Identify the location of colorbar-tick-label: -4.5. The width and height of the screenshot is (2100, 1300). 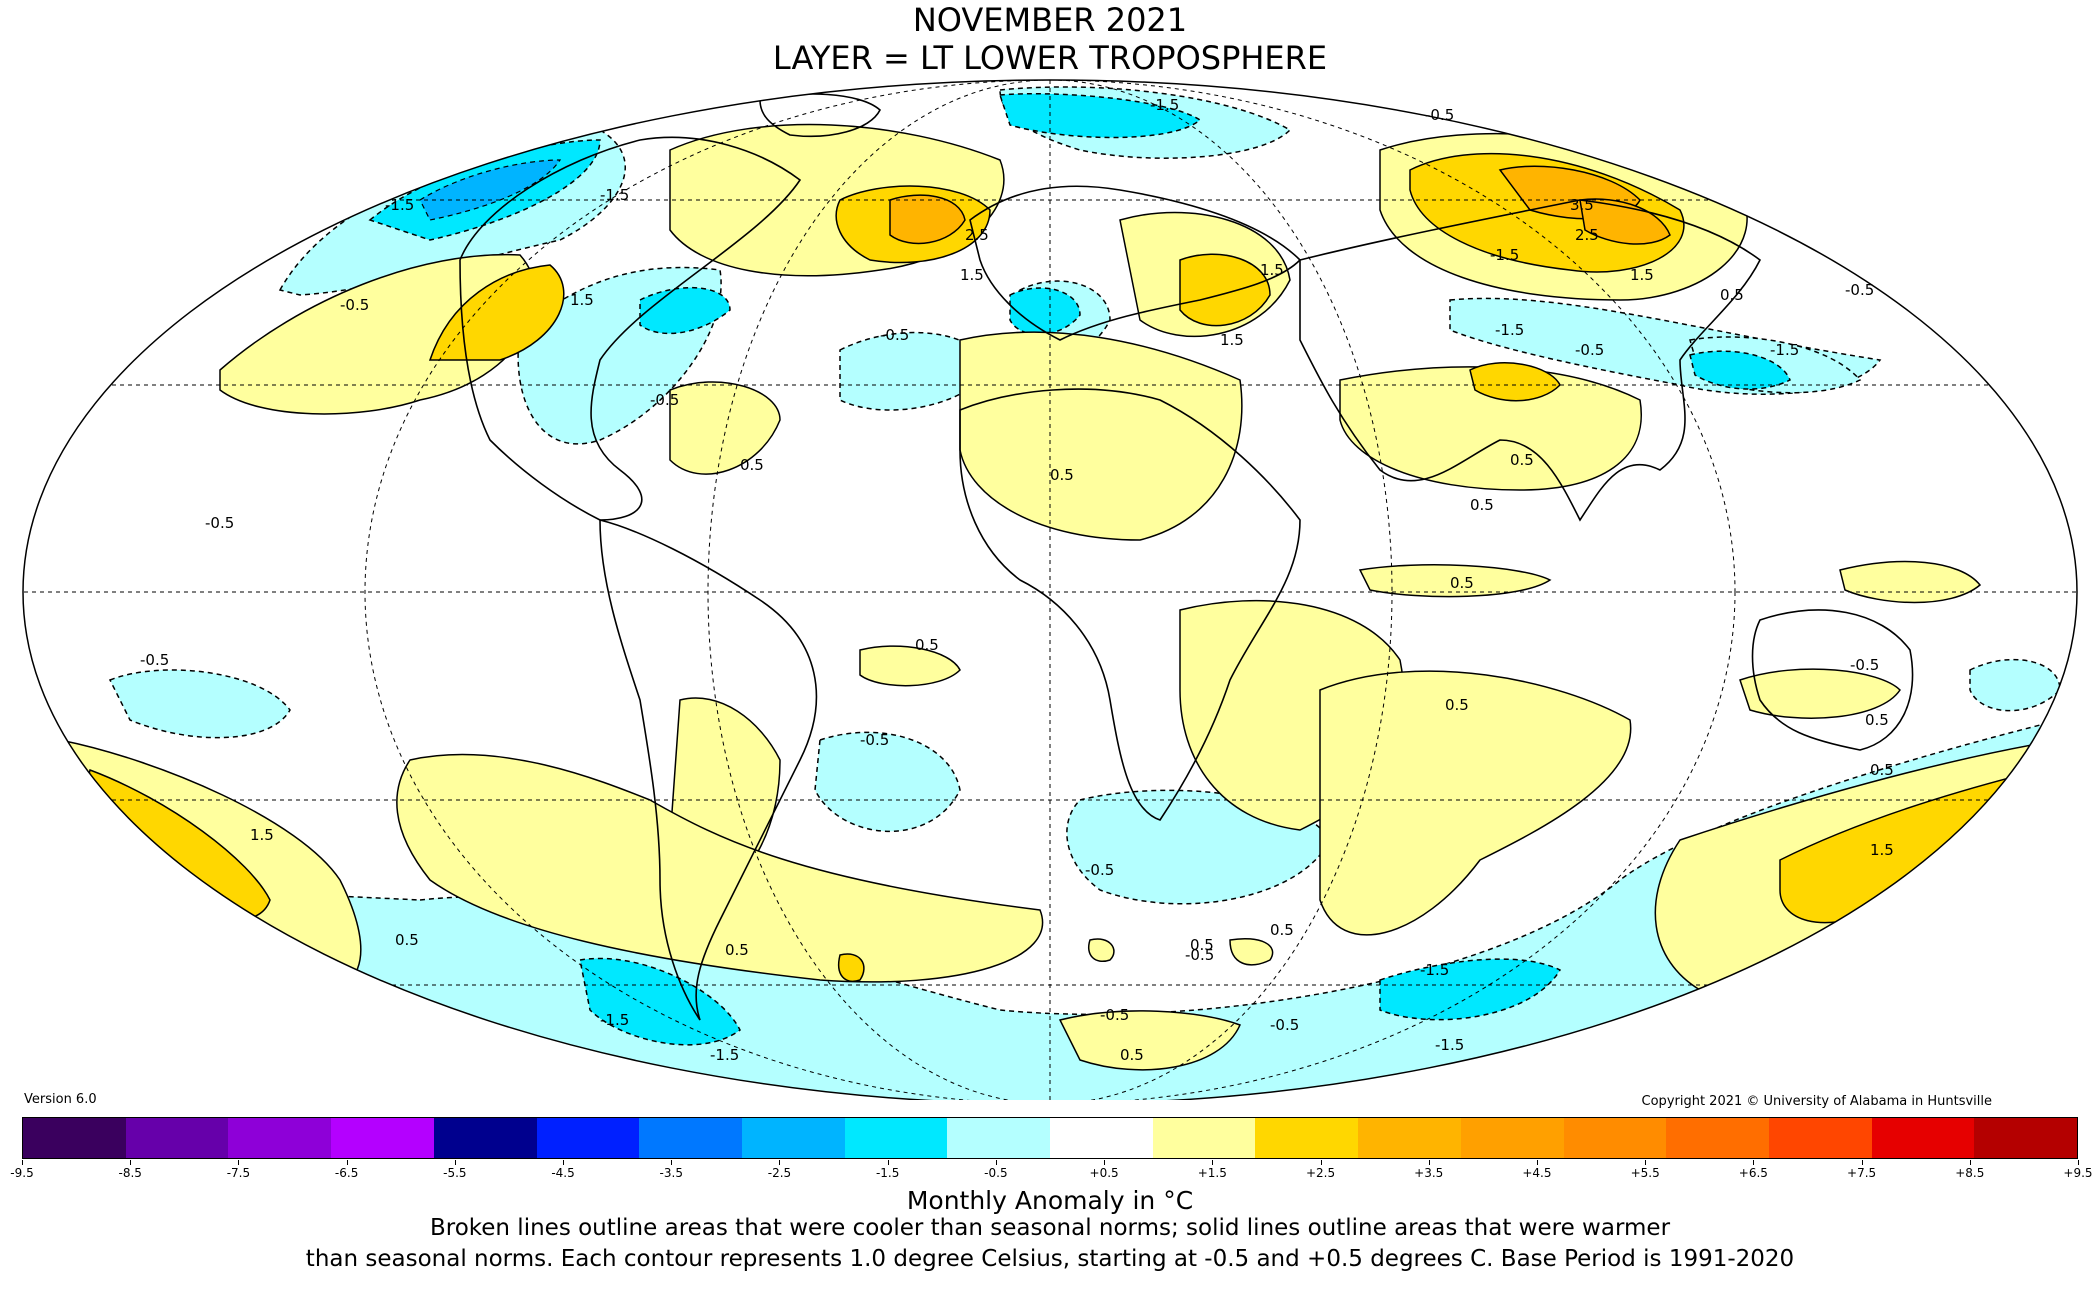
(563, 1173).